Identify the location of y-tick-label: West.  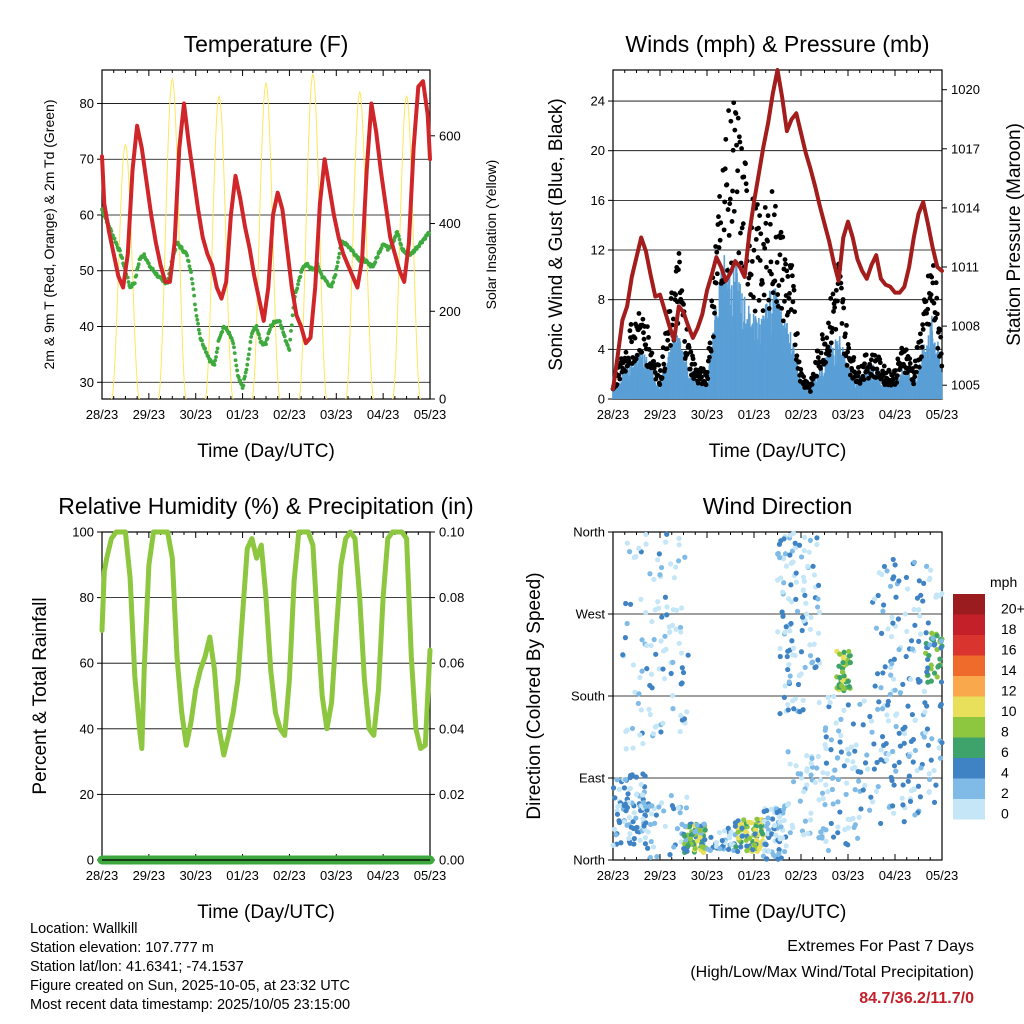
(591, 614).